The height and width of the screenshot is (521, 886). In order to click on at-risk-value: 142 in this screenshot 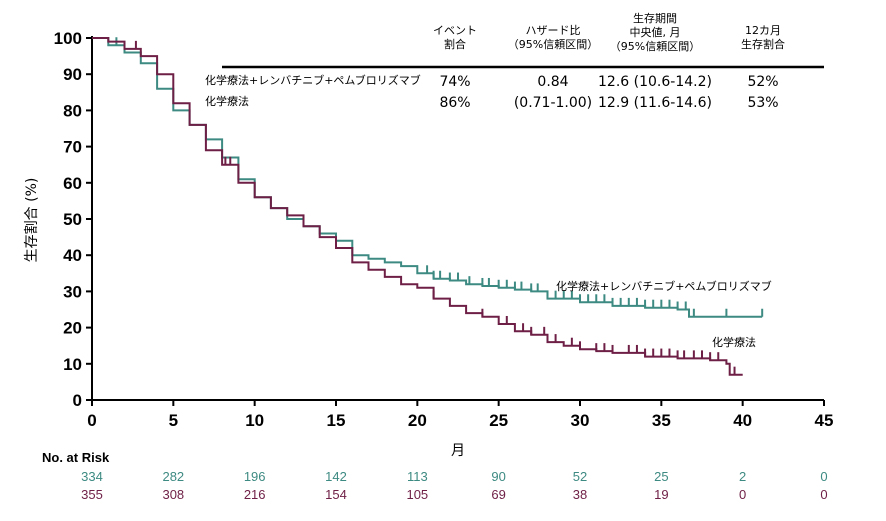, I will do `click(336, 476)`.